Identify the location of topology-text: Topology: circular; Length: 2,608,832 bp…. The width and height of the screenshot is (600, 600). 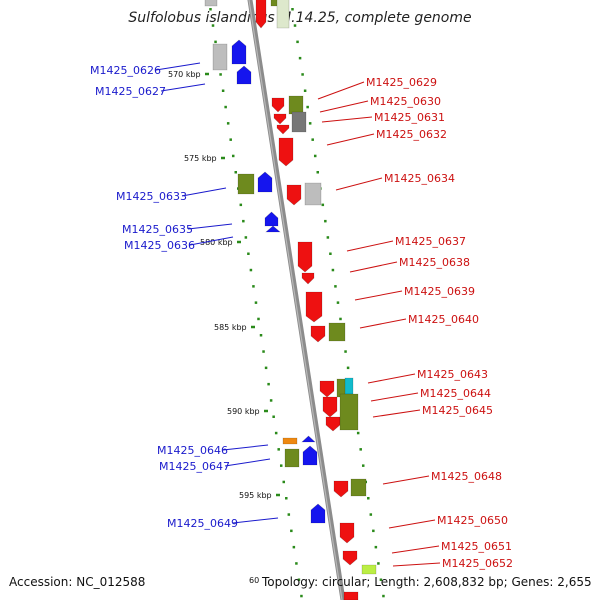
(427, 582).